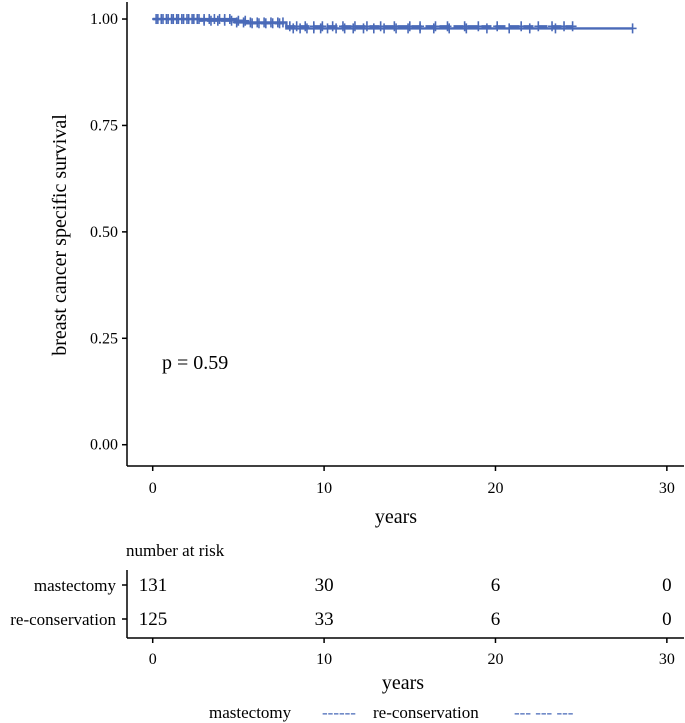 The height and width of the screenshot is (723, 685). What do you see at coordinates (495, 659) in the screenshot?
I see `risk-x-tick-label: 20` at bounding box center [495, 659].